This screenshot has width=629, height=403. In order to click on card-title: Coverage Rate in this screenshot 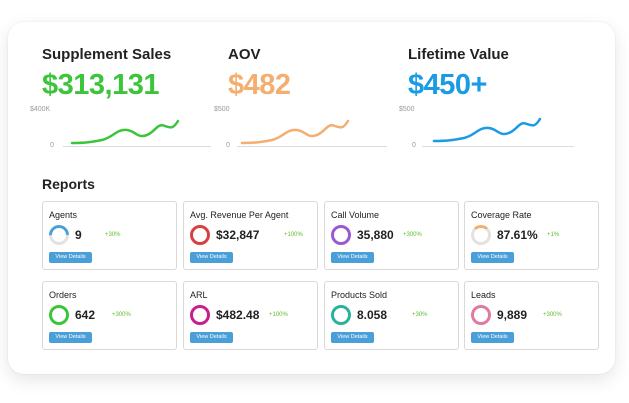, I will do `click(501, 215)`.